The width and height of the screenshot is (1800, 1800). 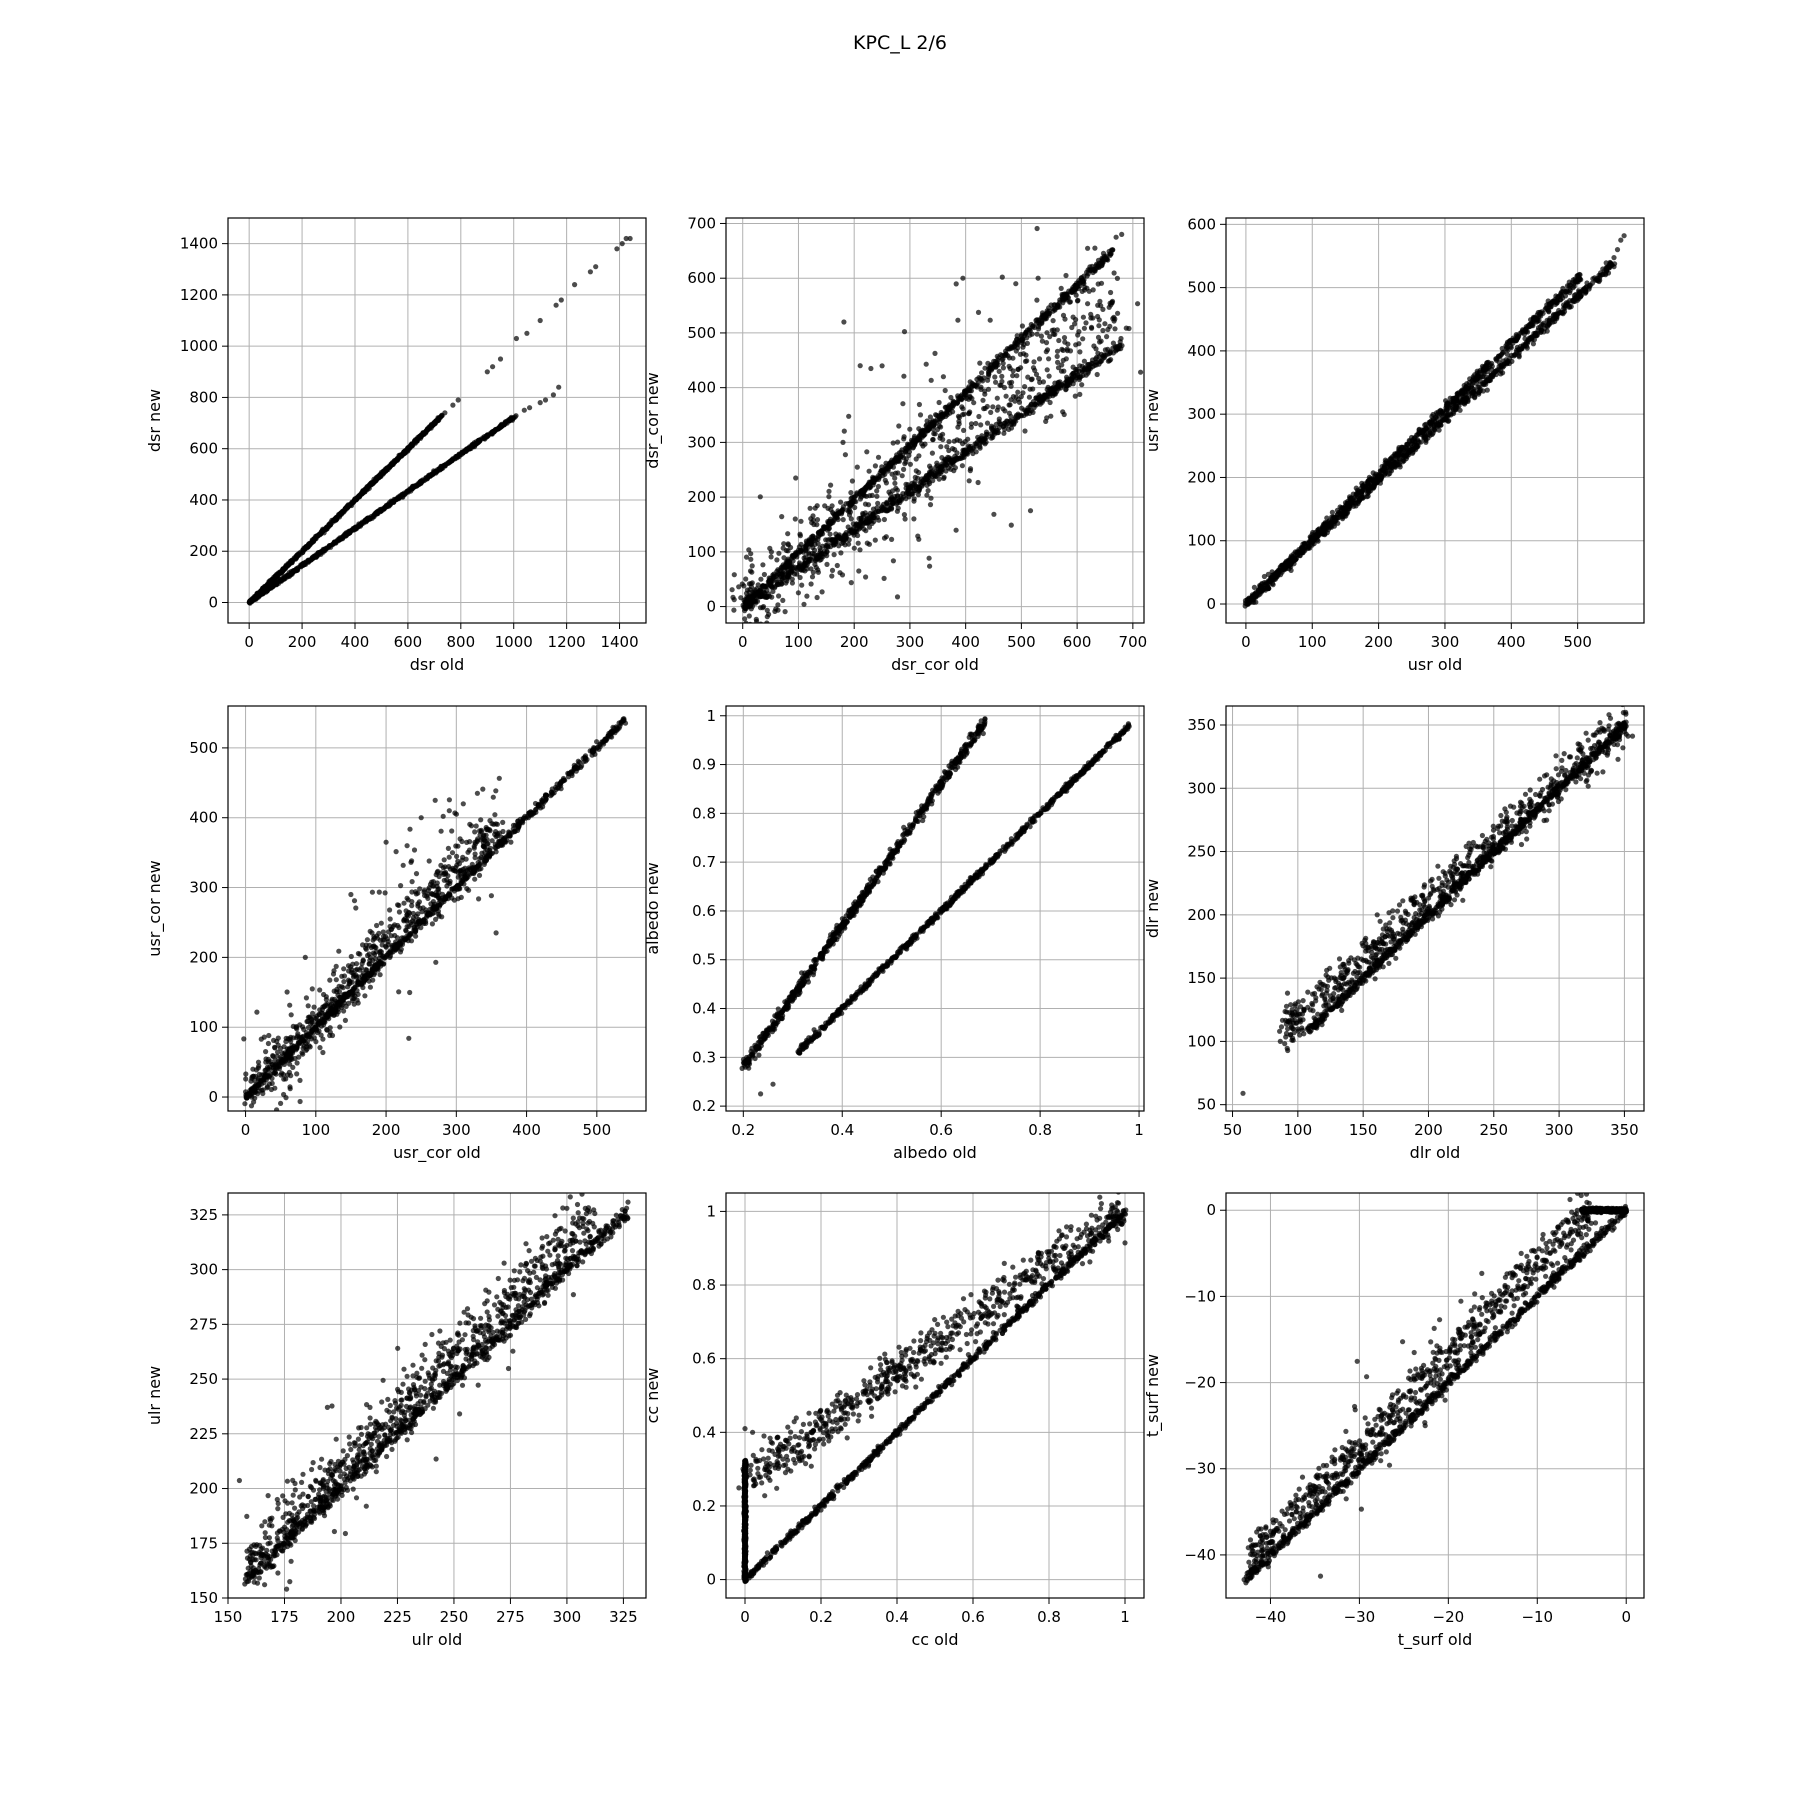 I want to click on x-tick-label: 200, so click(x=1378, y=642).